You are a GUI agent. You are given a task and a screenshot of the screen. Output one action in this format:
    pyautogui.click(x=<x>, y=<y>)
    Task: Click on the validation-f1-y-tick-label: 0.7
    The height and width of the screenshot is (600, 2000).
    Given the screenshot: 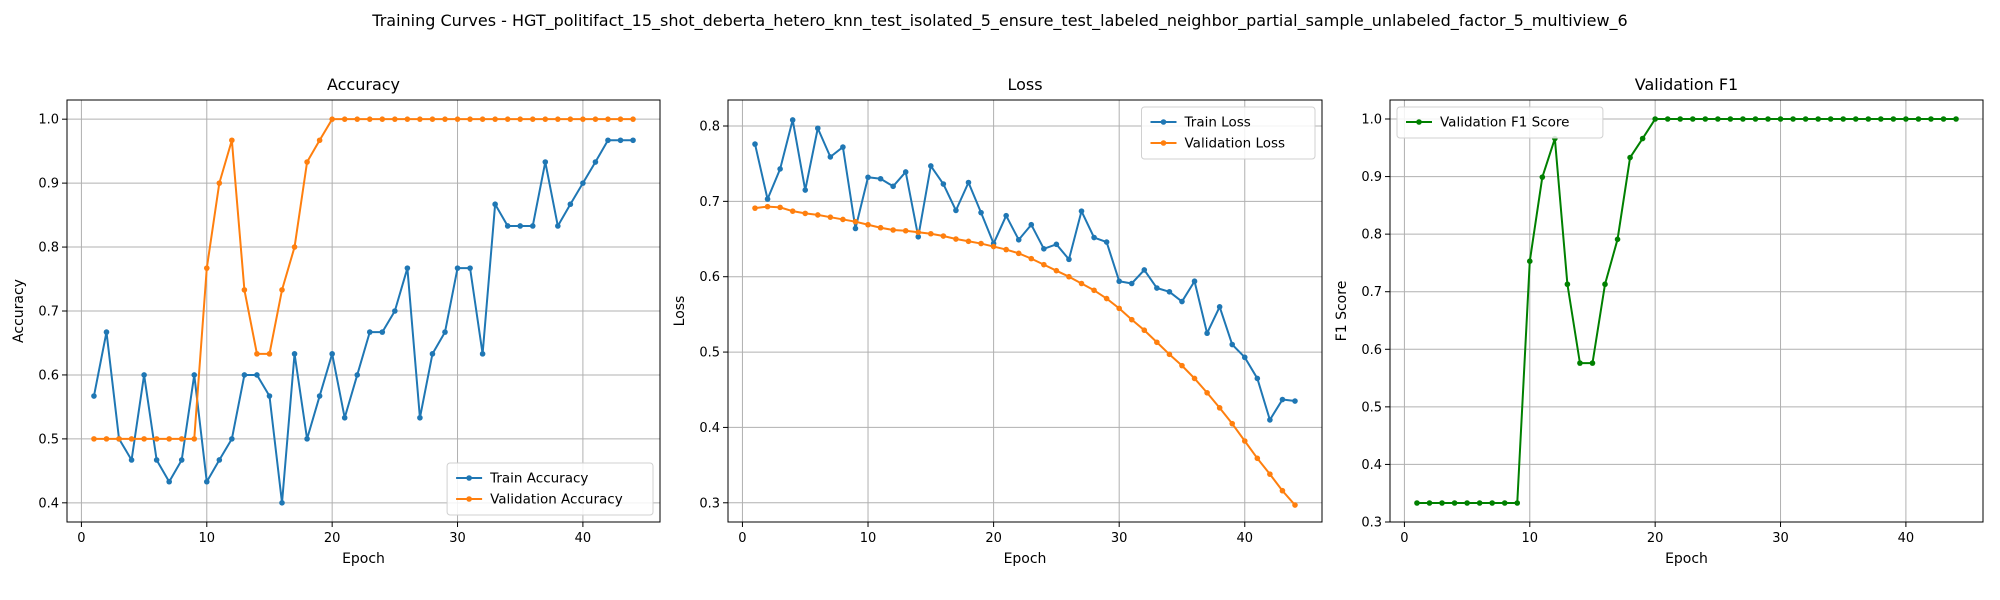 What is the action you would take?
    pyautogui.click(x=1371, y=292)
    